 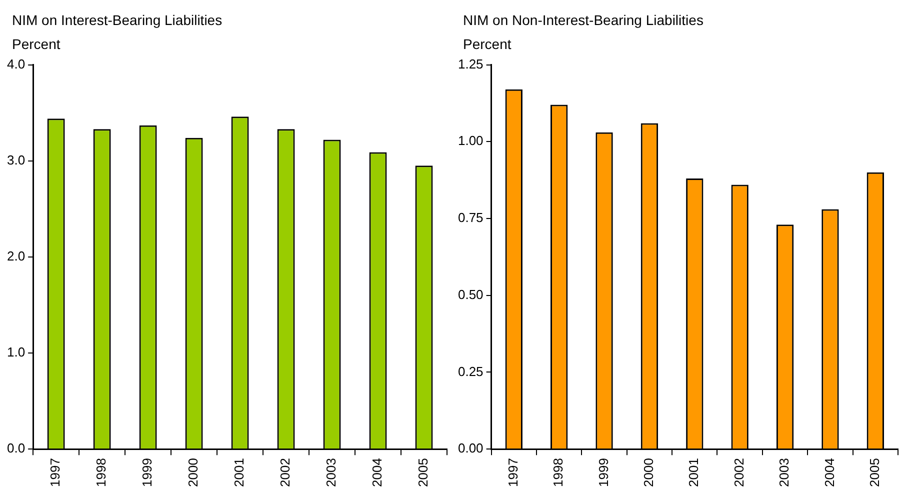 What do you see at coordinates (471, 448) in the screenshot?
I see `y-tick-label: 0.00` at bounding box center [471, 448].